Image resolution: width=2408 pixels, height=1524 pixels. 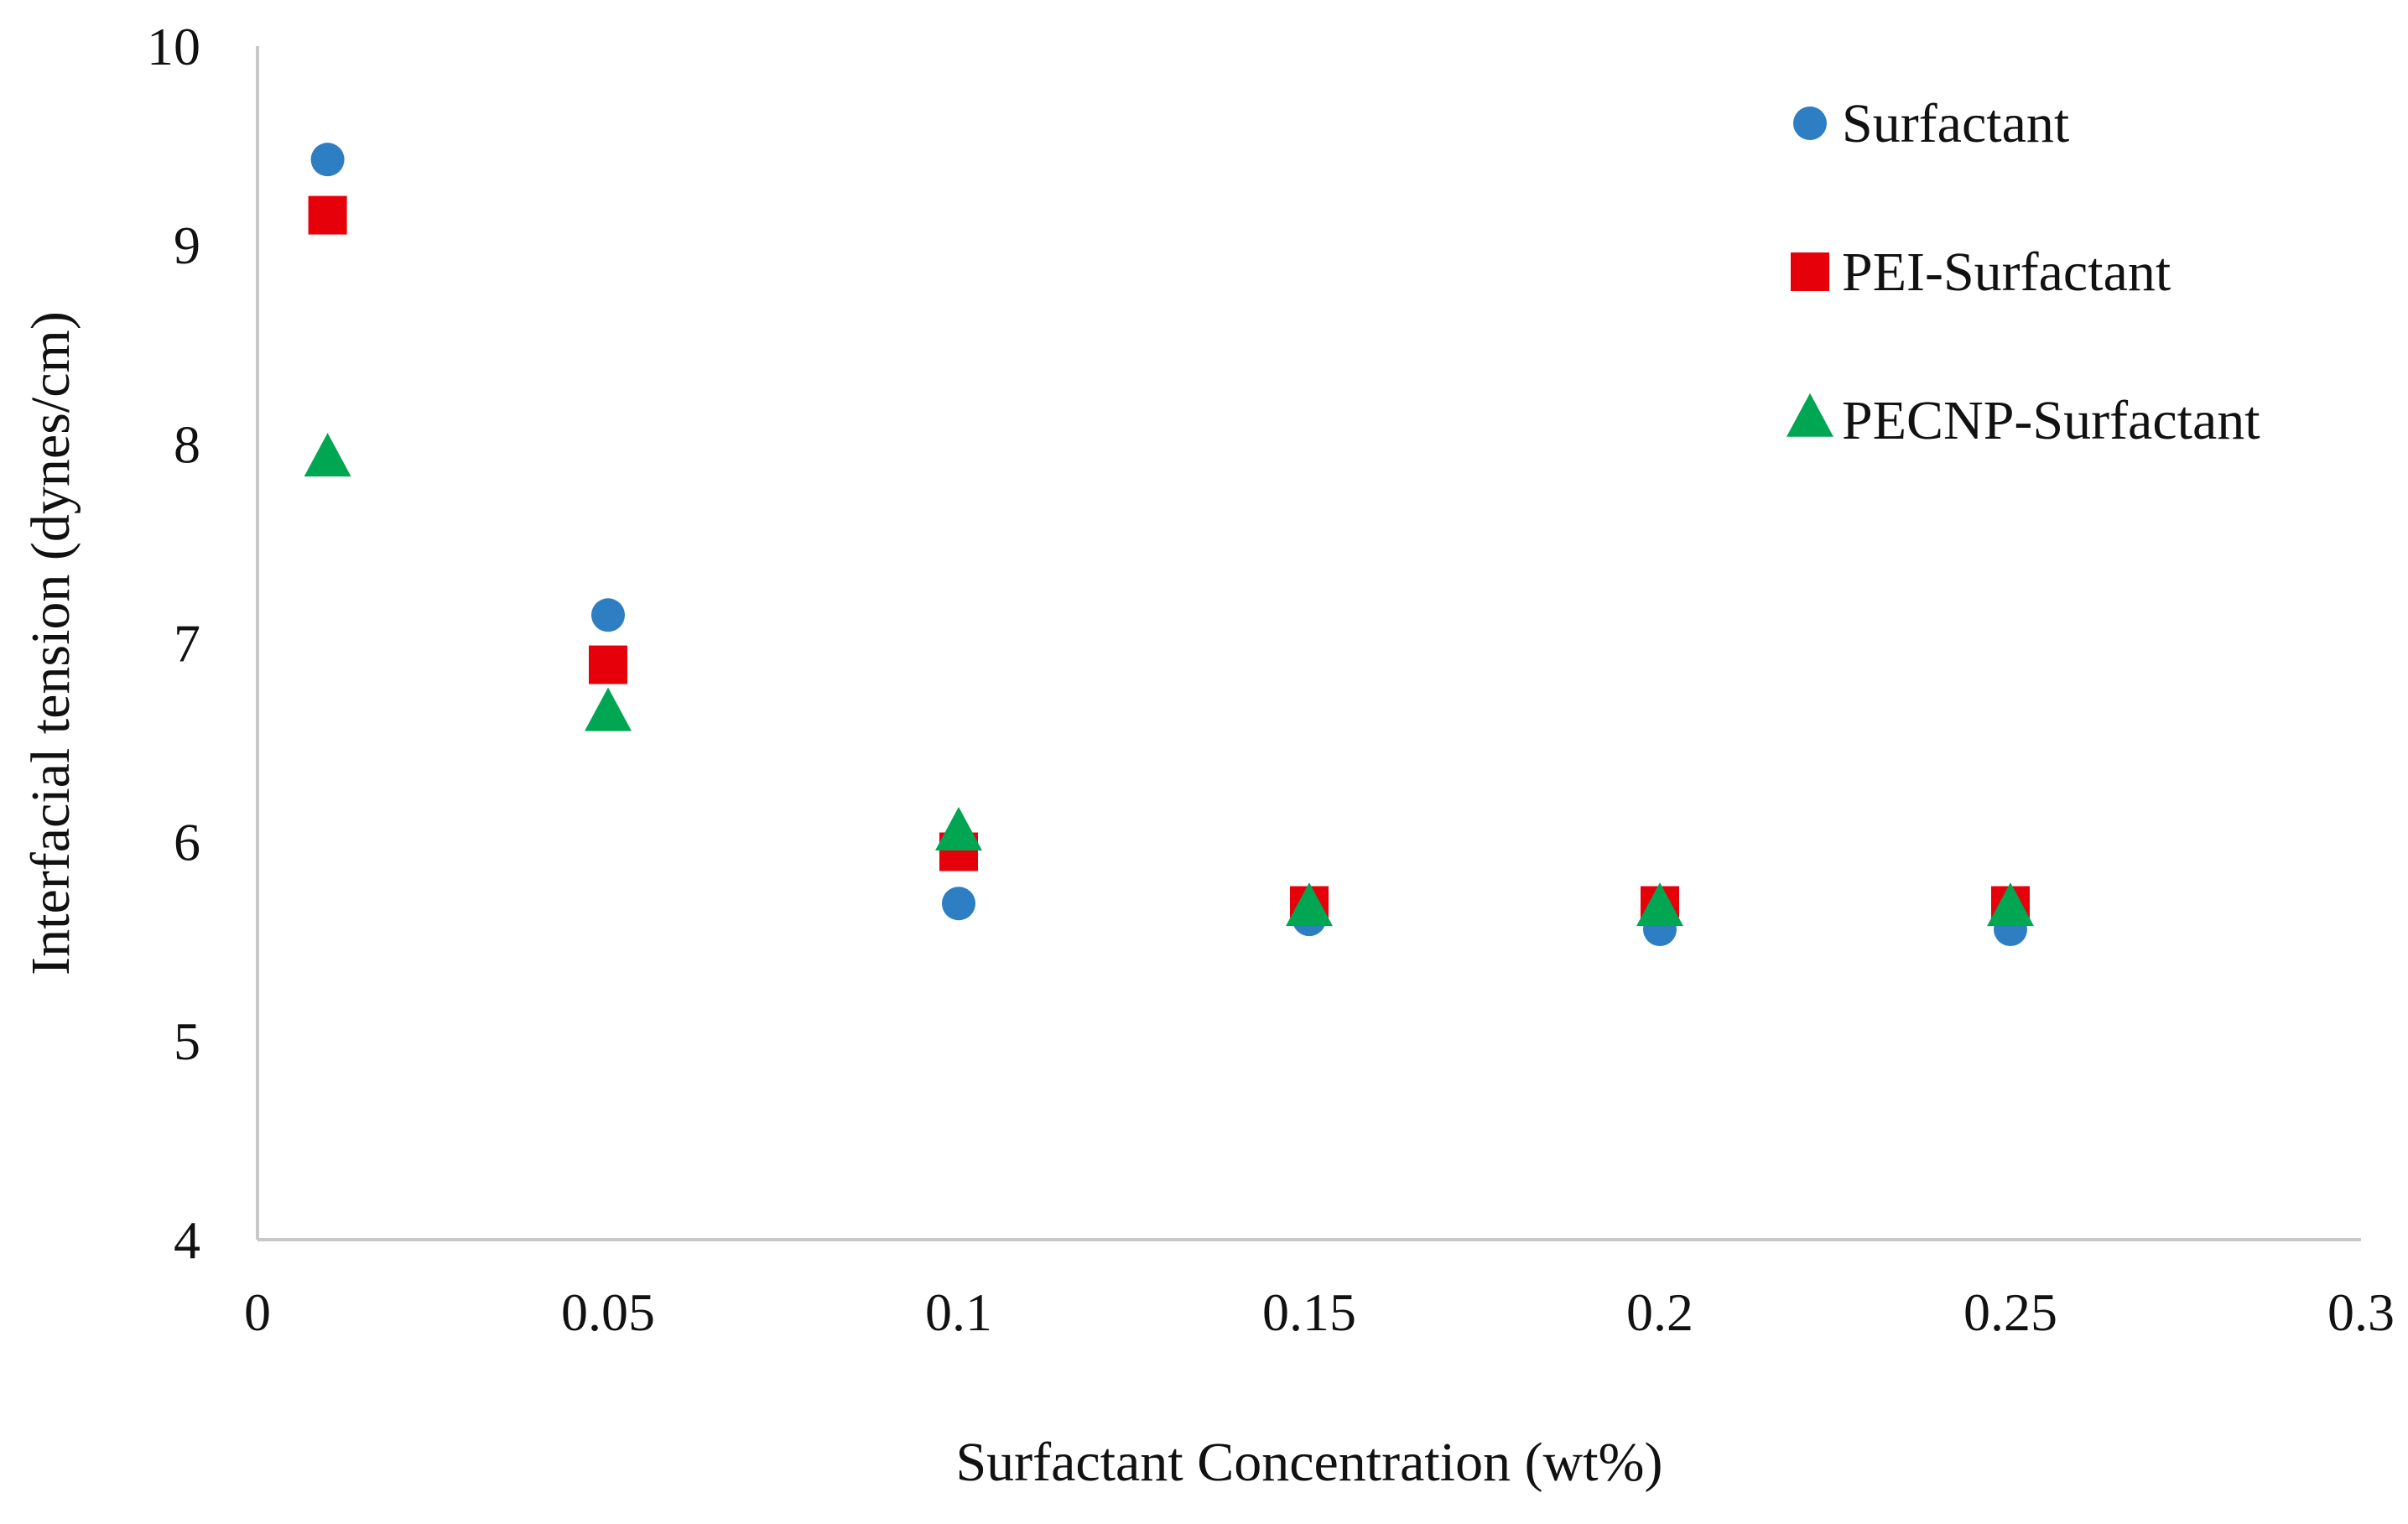 What do you see at coordinates (1810, 123) in the screenshot?
I see `legend-circle-marker` at bounding box center [1810, 123].